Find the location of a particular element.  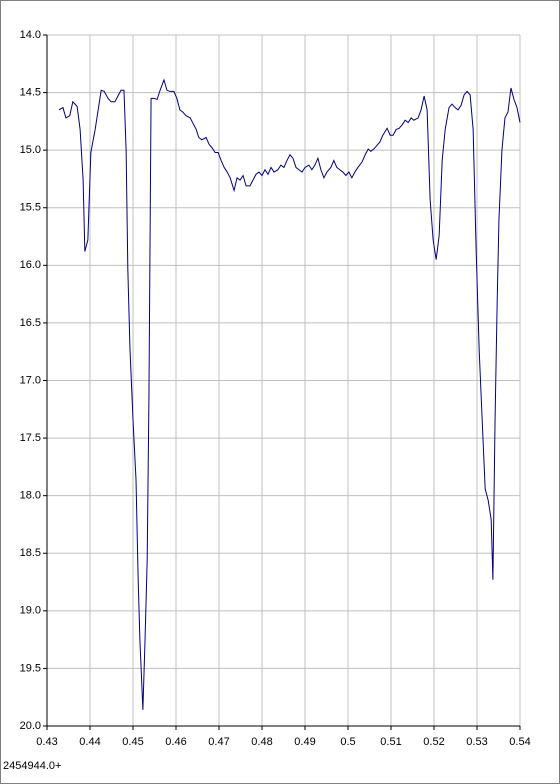

x-annotation: 2454944.0+ is located at coordinates (32, 766).